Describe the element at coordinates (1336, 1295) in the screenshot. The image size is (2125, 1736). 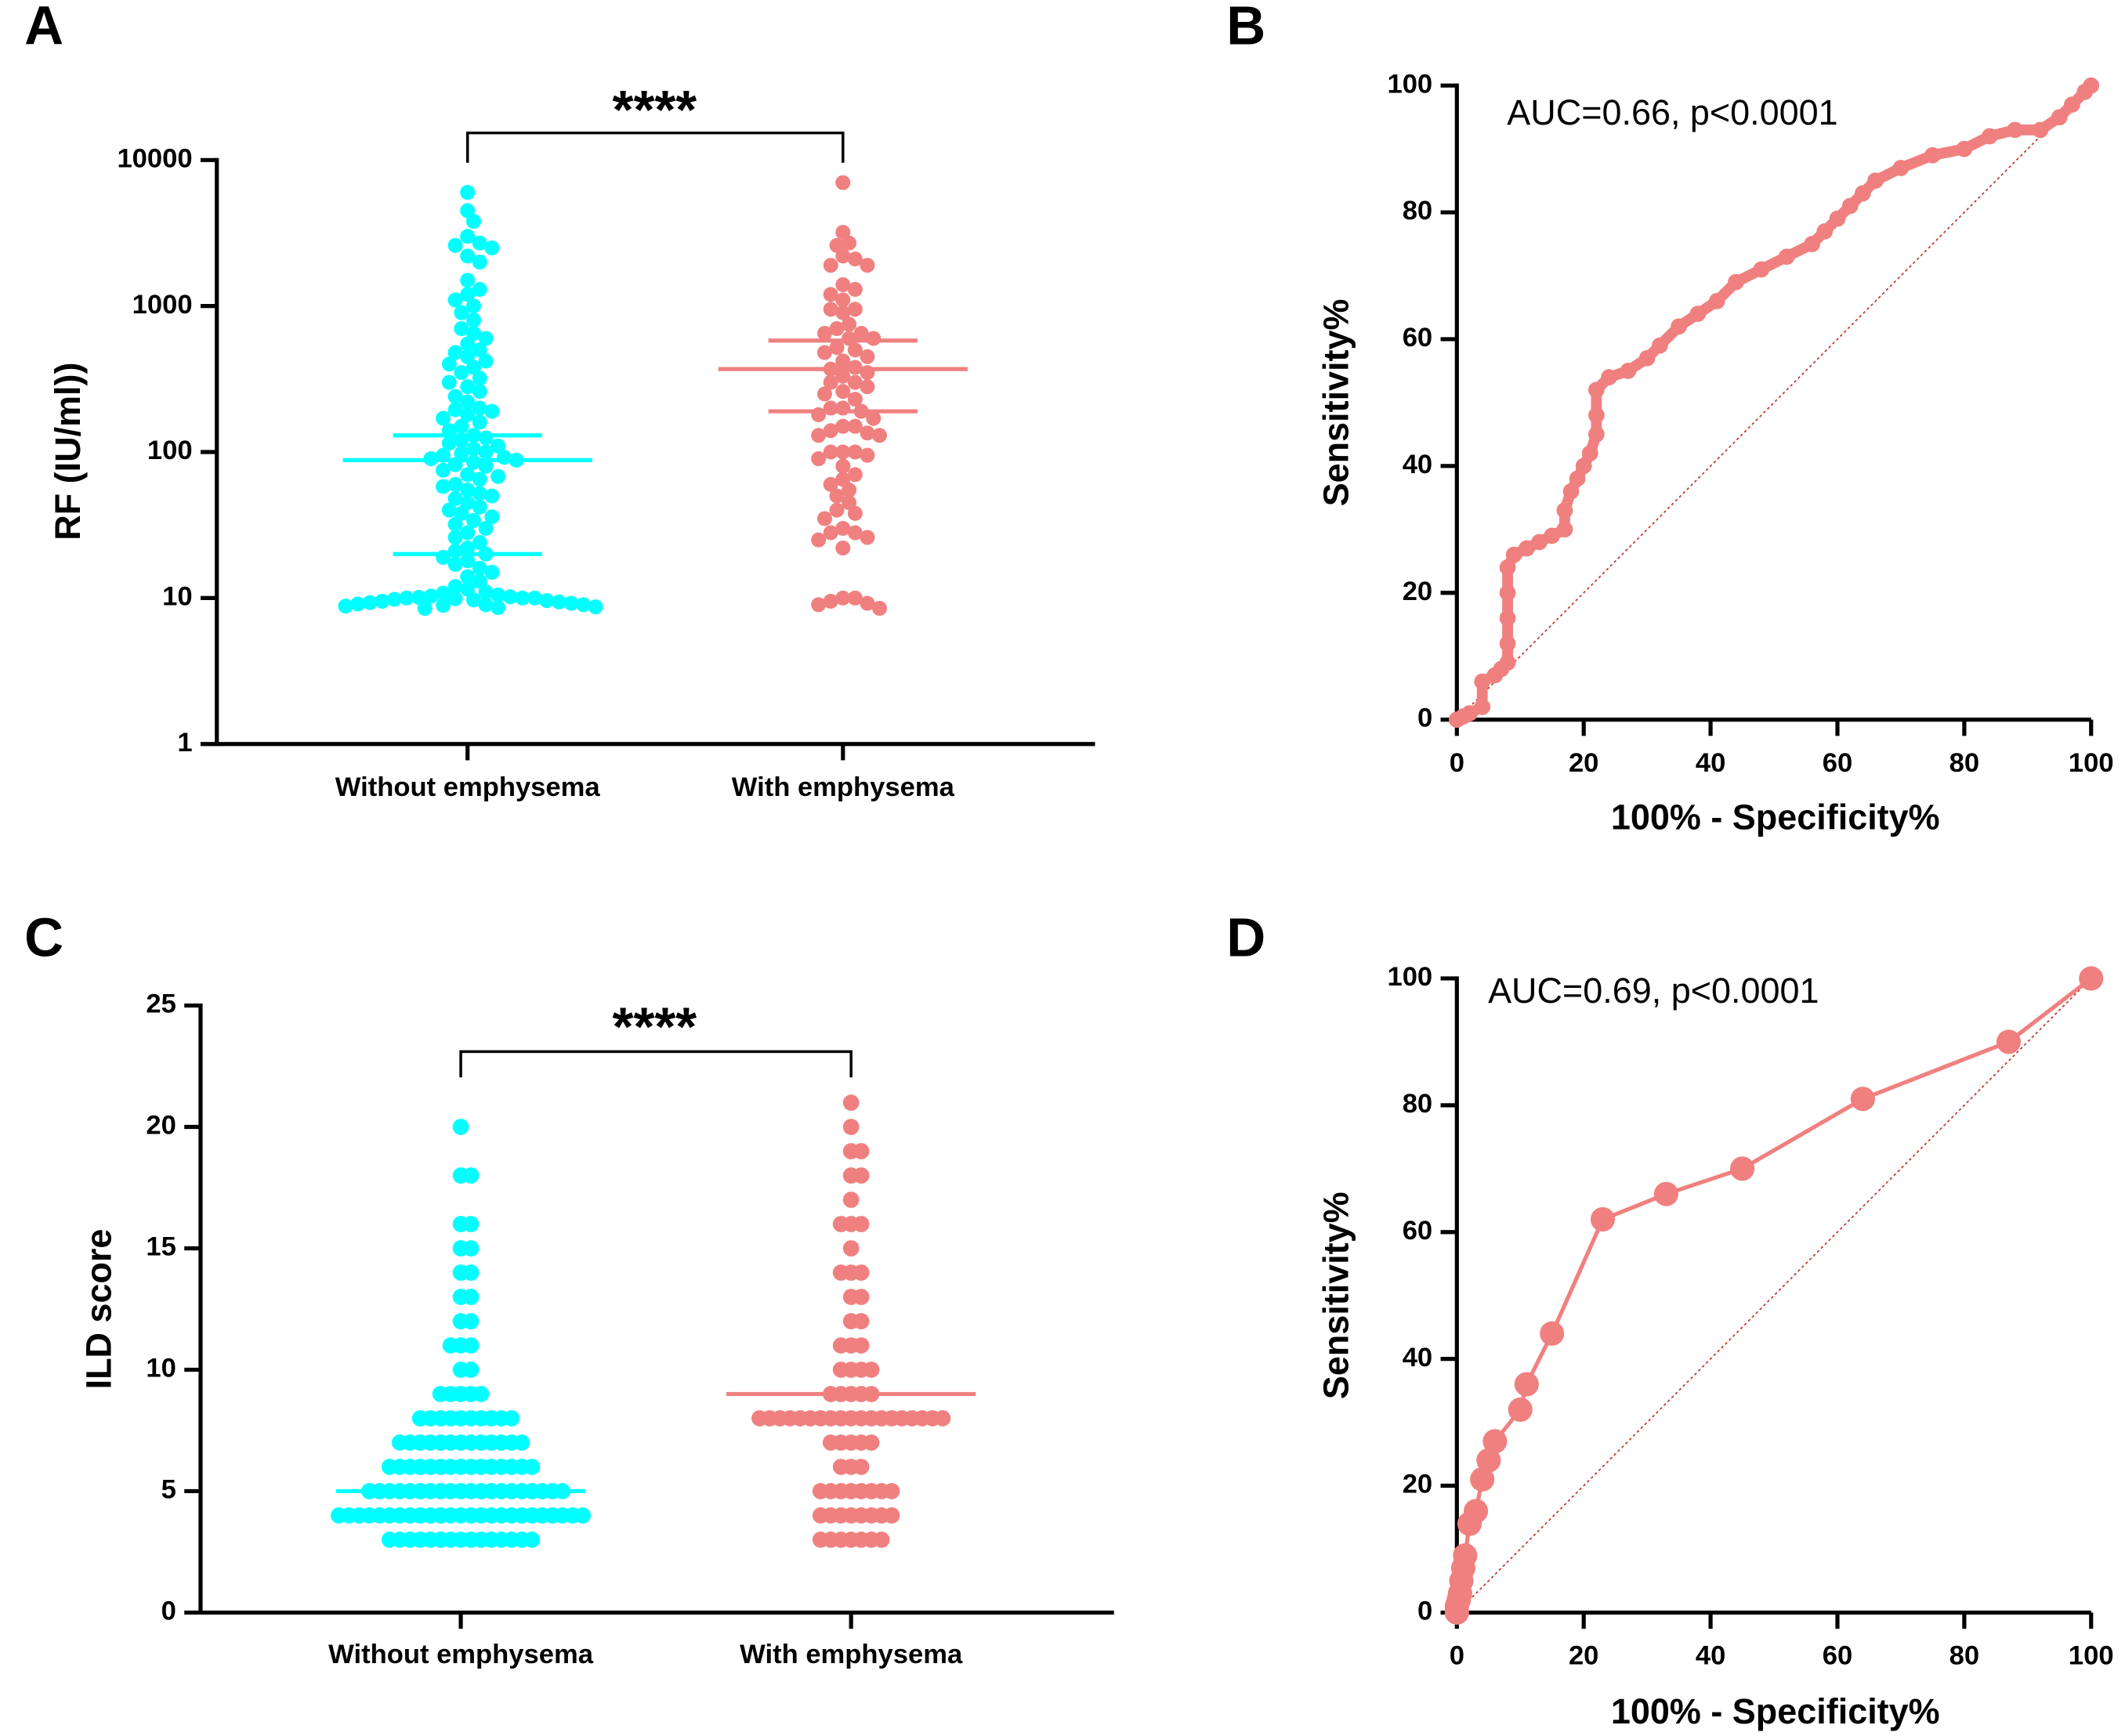
I see `y-axis-title: Sensitivity%` at that location.